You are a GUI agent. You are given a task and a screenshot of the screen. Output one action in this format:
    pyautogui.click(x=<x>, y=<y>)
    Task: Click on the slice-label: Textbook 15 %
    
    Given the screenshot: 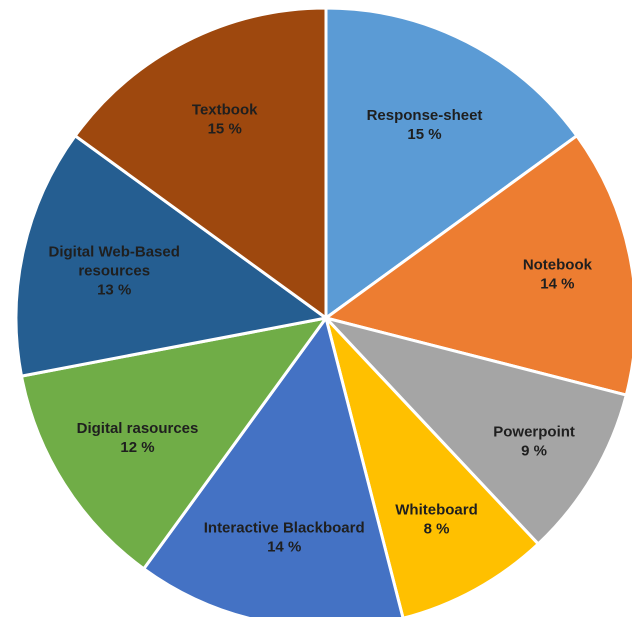 What is the action you would take?
    pyautogui.click(x=225, y=120)
    